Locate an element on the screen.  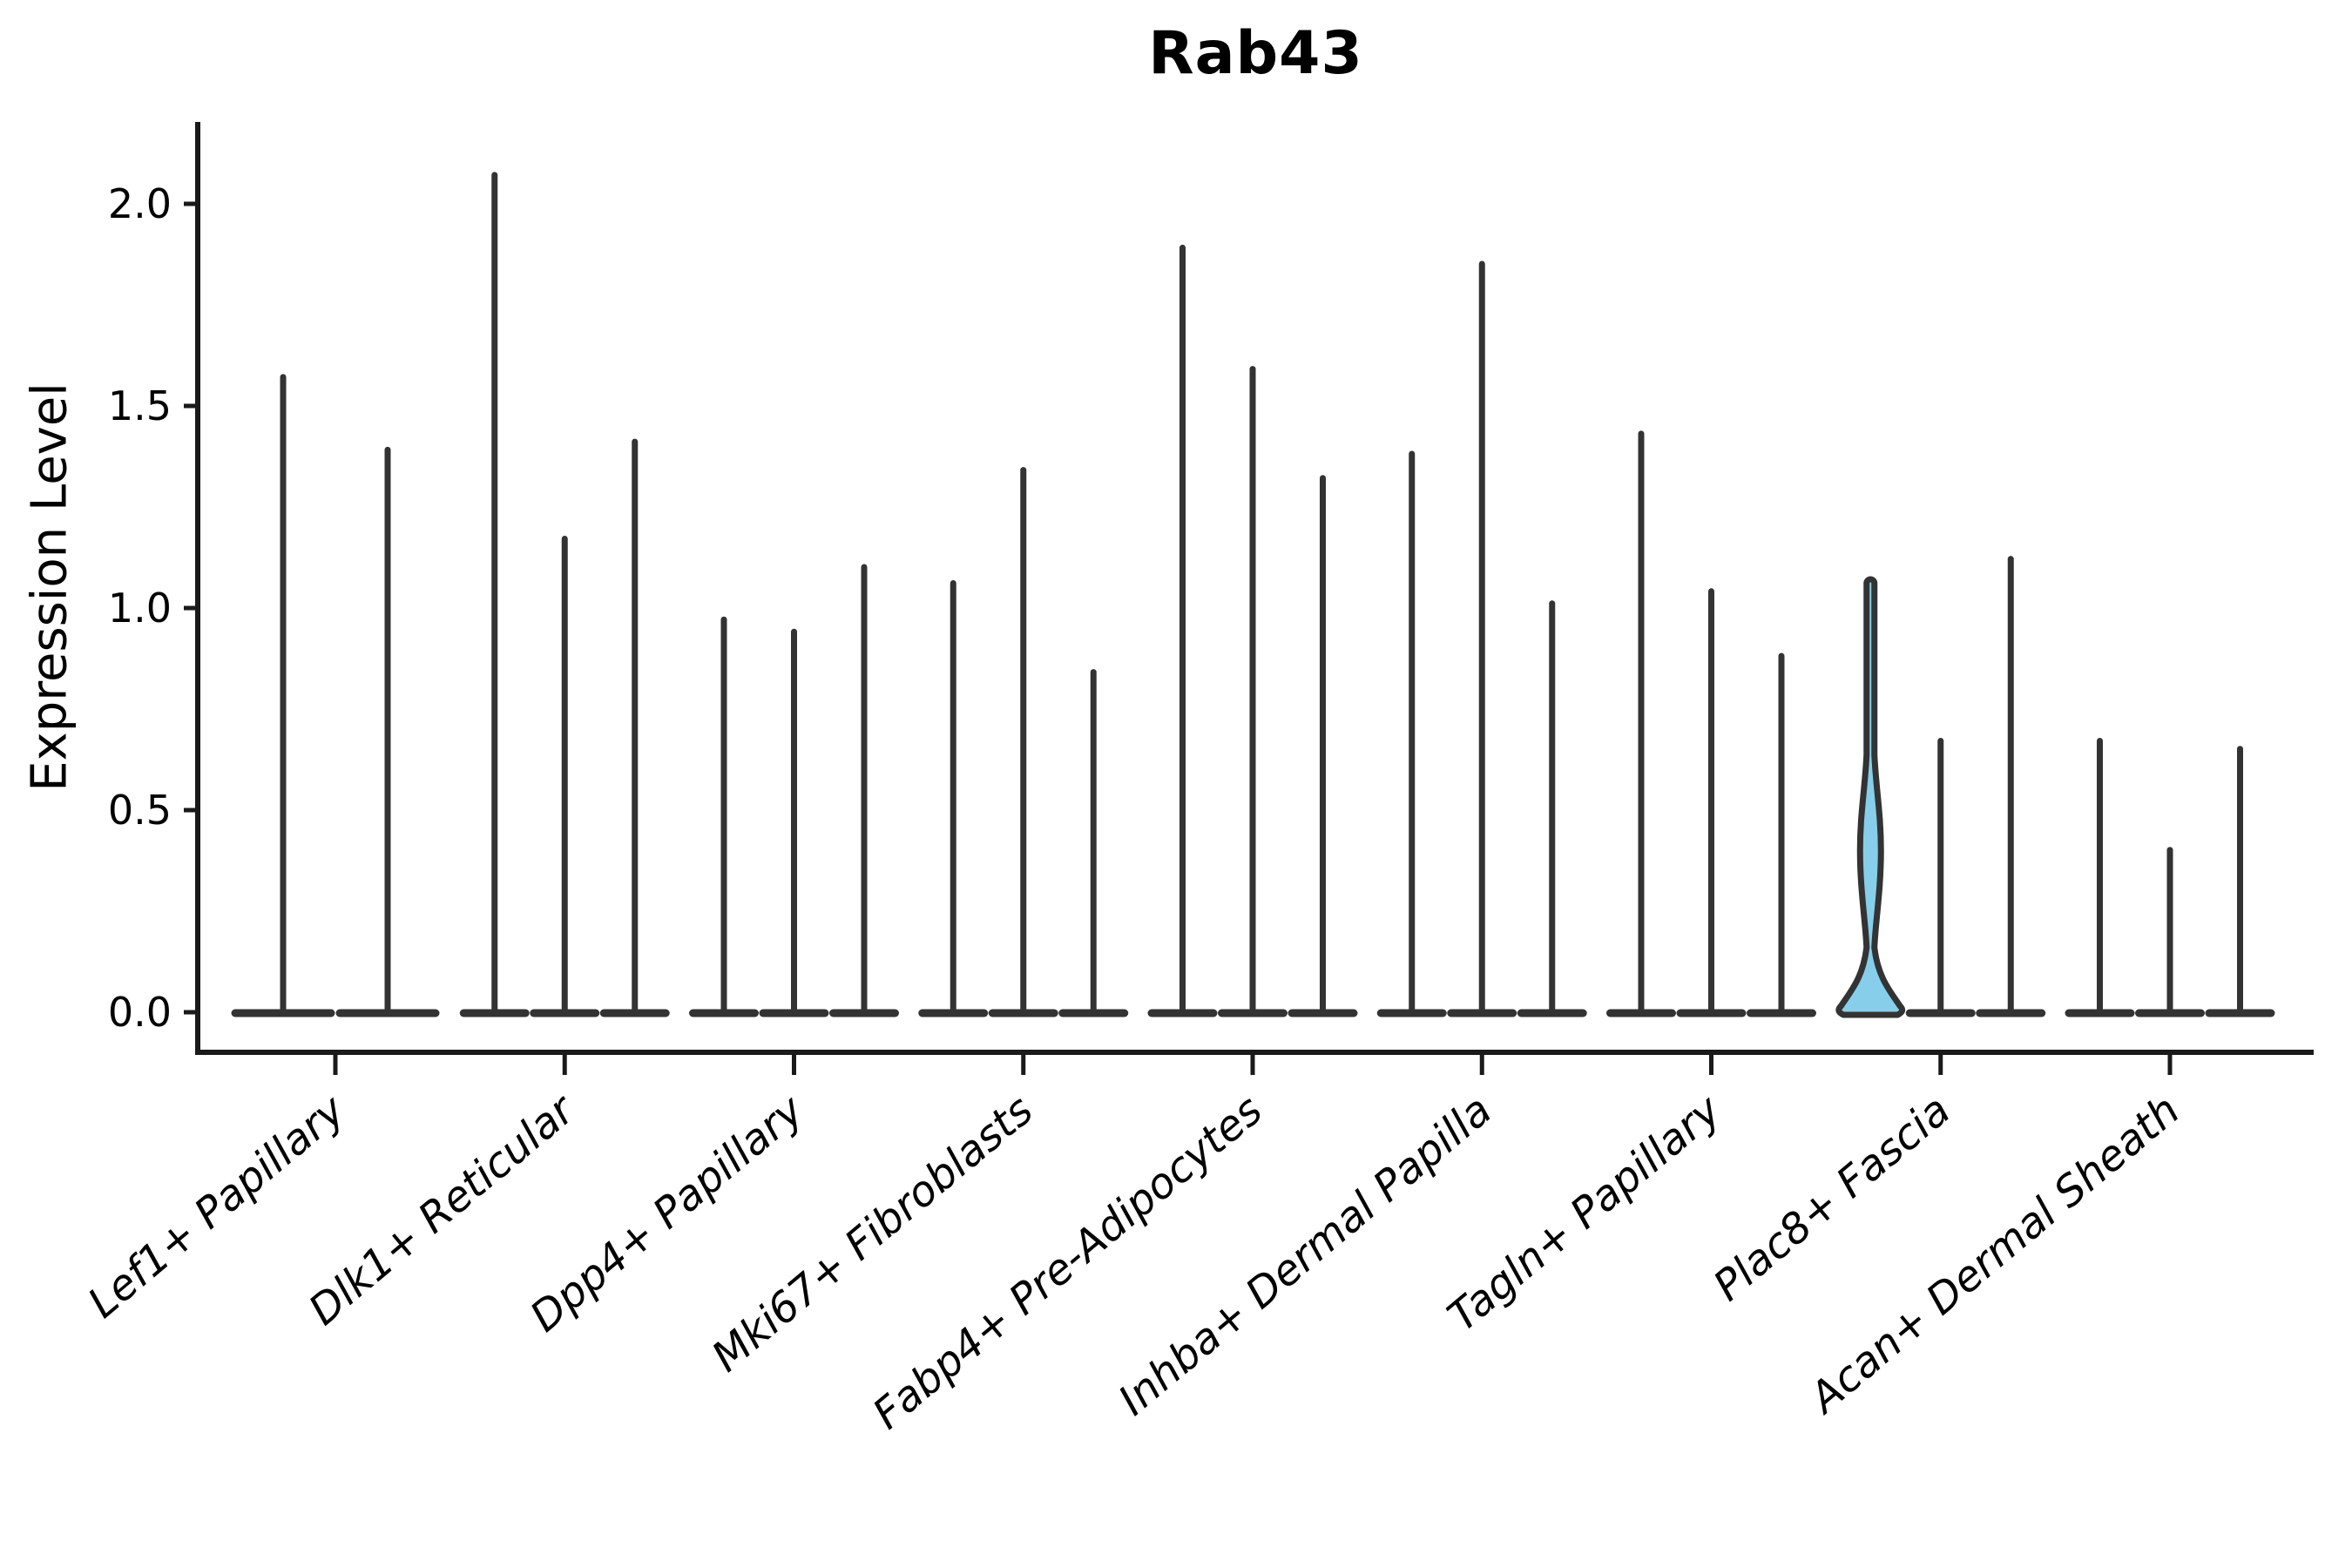
x-category-label: Fabp4+ Pre-Adipocytes is located at coordinates (1068, 1262).